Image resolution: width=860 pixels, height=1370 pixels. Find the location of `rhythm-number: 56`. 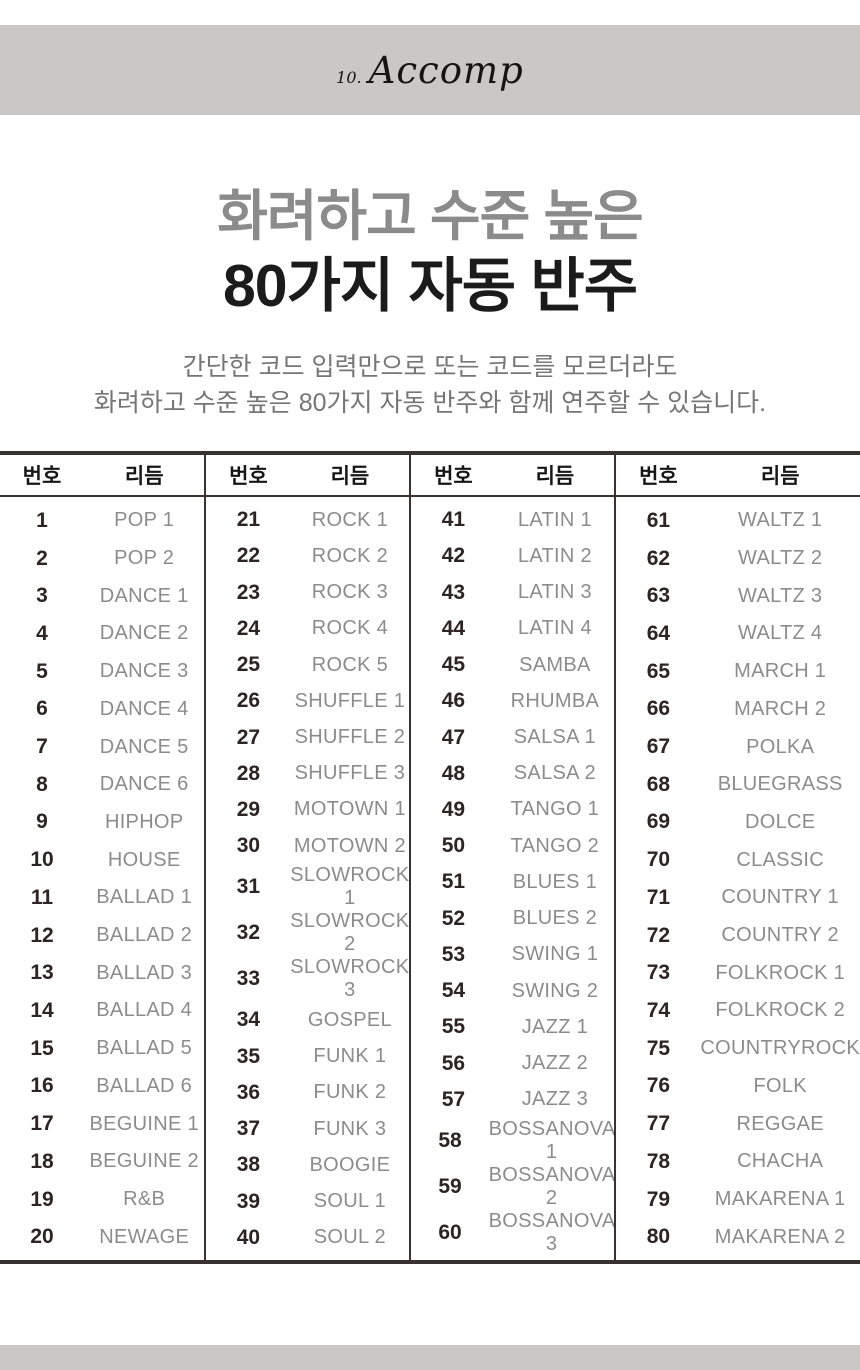

rhythm-number: 56 is located at coordinates (453, 1063).